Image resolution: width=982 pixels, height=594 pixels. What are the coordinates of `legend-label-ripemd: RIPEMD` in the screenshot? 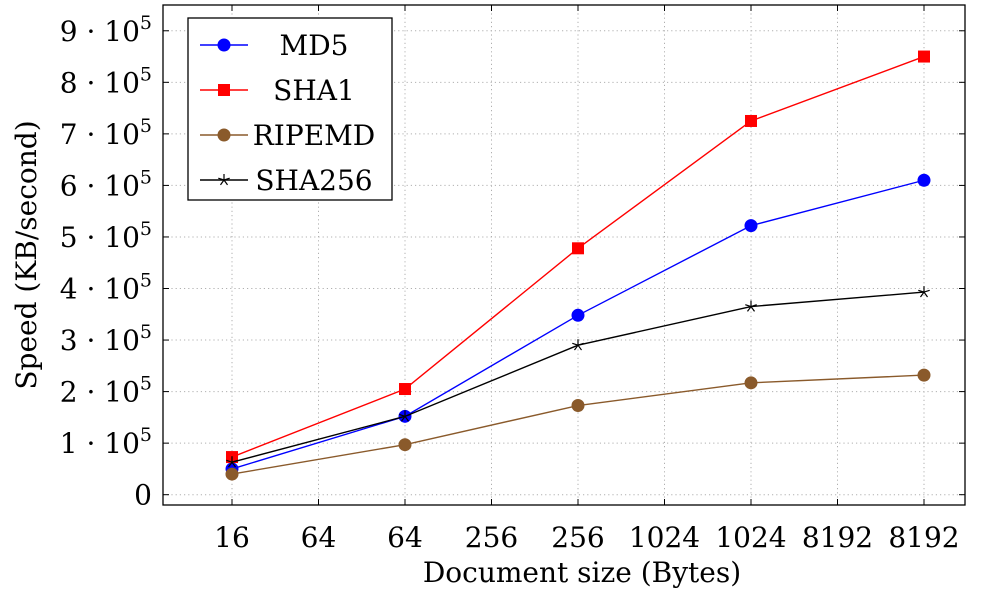 It's located at (314, 135).